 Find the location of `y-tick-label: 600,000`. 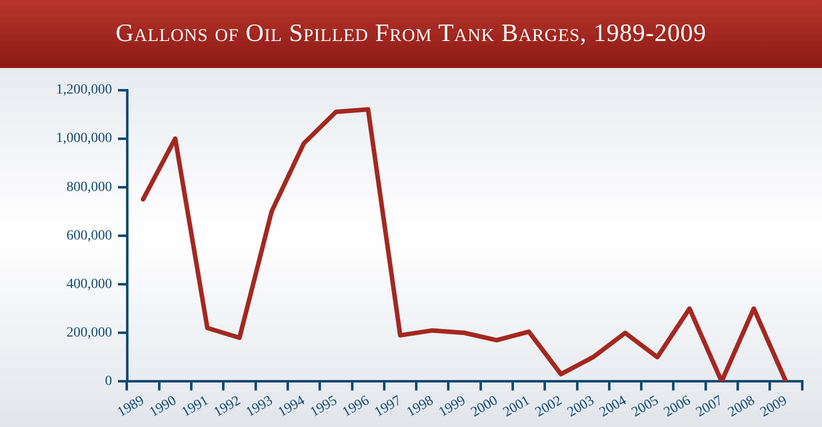

y-tick-label: 600,000 is located at coordinates (89, 236).